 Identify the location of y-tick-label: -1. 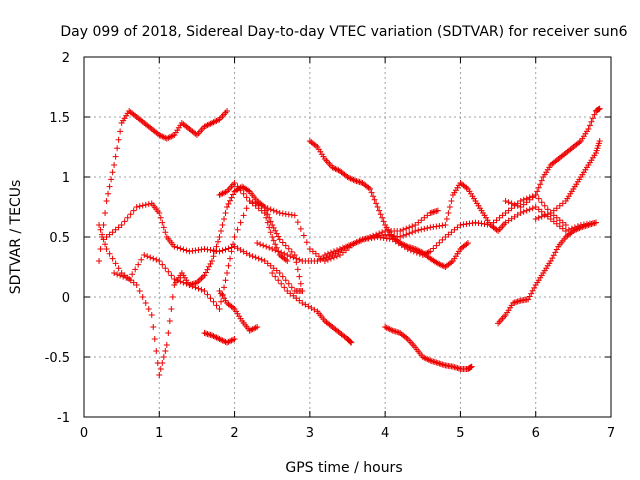
(63, 418).